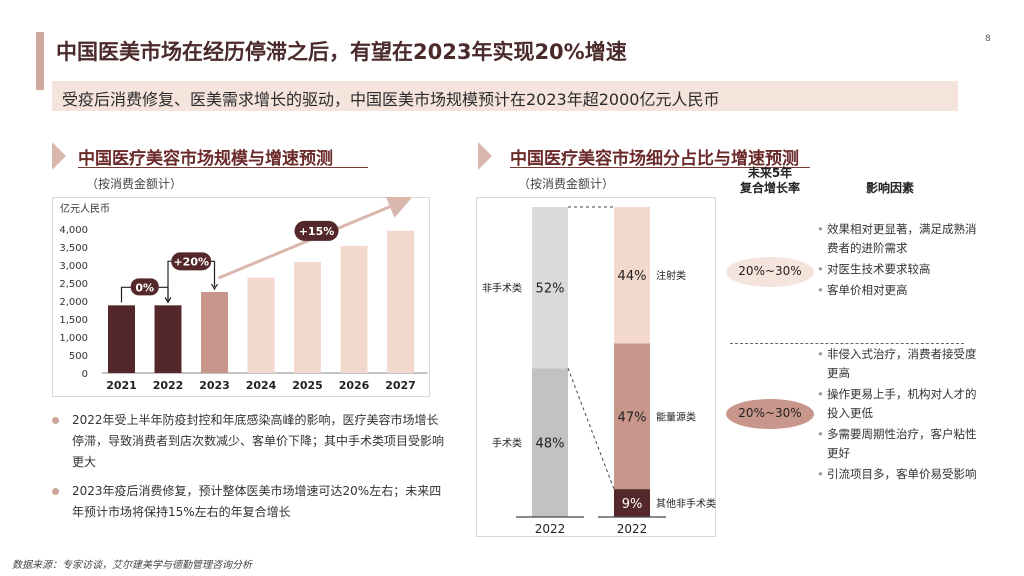 The image size is (1024, 576). I want to click on factors-column-header: 影响因素, so click(889, 188).